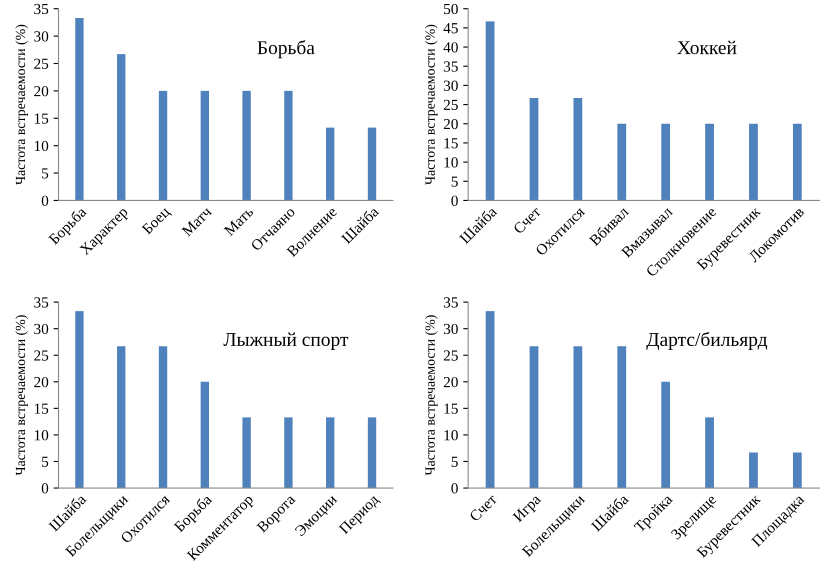  I want to click on text: Лыжный спорт, so click(286, 341).